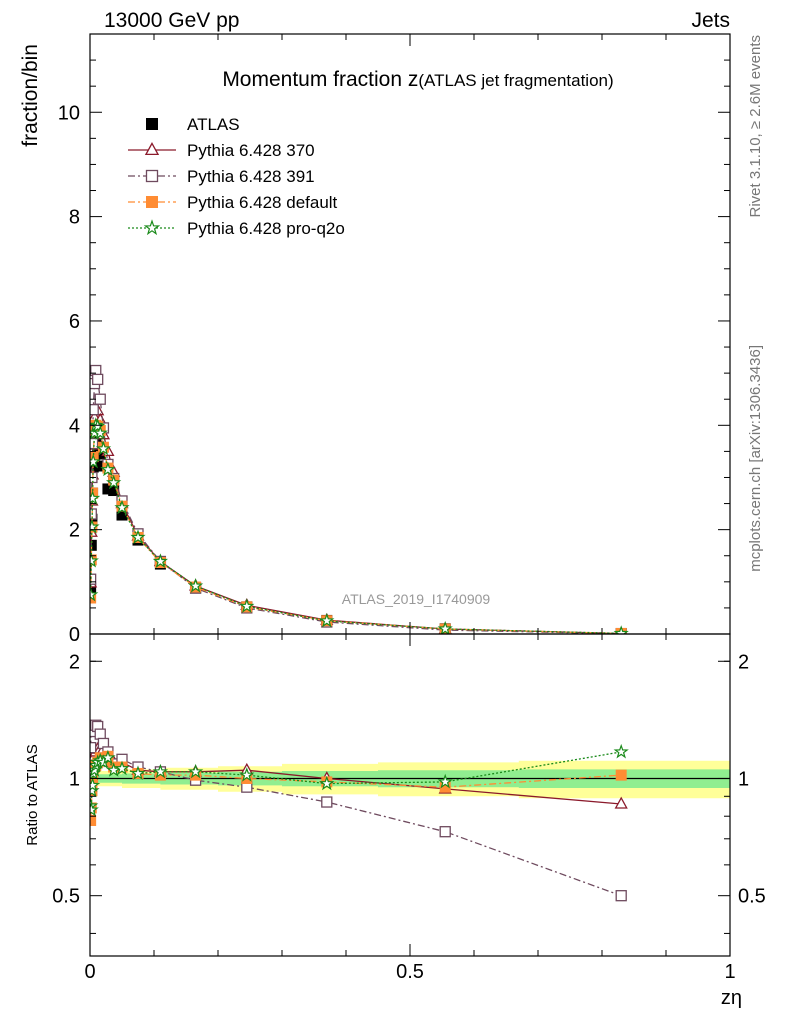 The height and width of the screenshot is (1024, 786). Describe the element at coordinates (416, 599) in the screenshot. I see `watermark: ATLAS_2019_I1740909` at that location.